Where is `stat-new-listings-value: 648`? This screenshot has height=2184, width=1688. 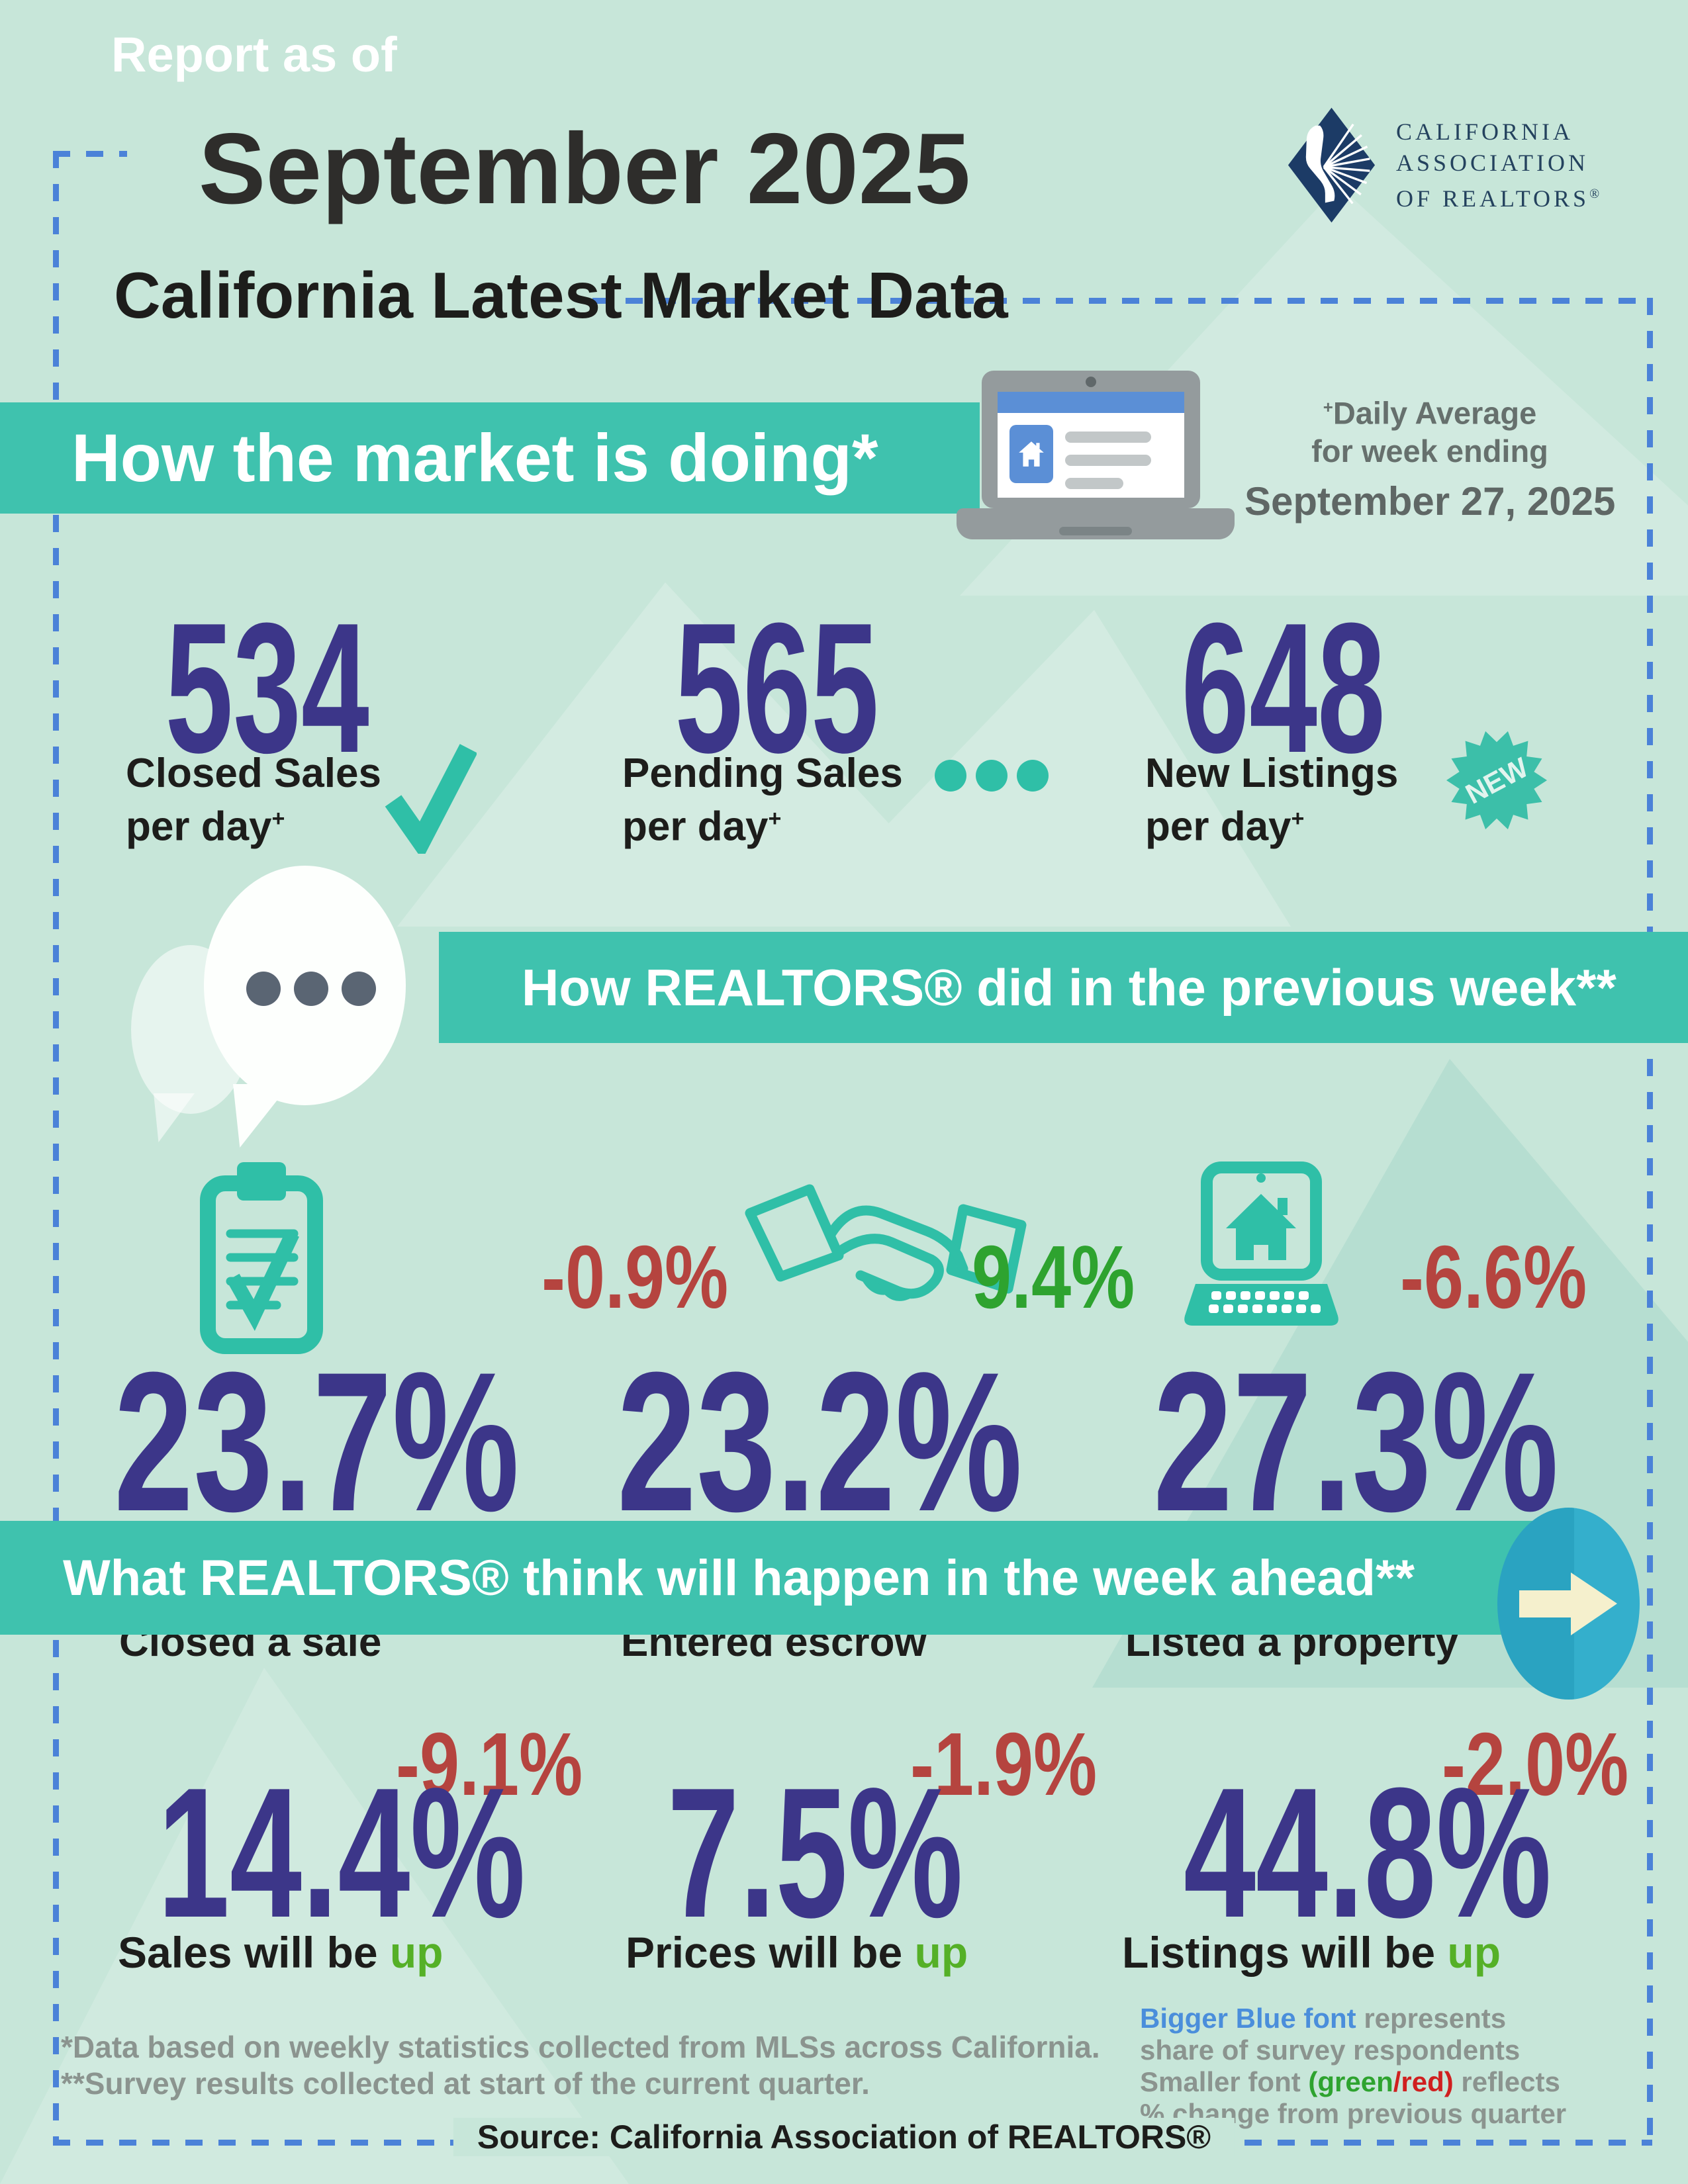
stat-new-listings-value: 648 is located at coordinates (1283, 688).